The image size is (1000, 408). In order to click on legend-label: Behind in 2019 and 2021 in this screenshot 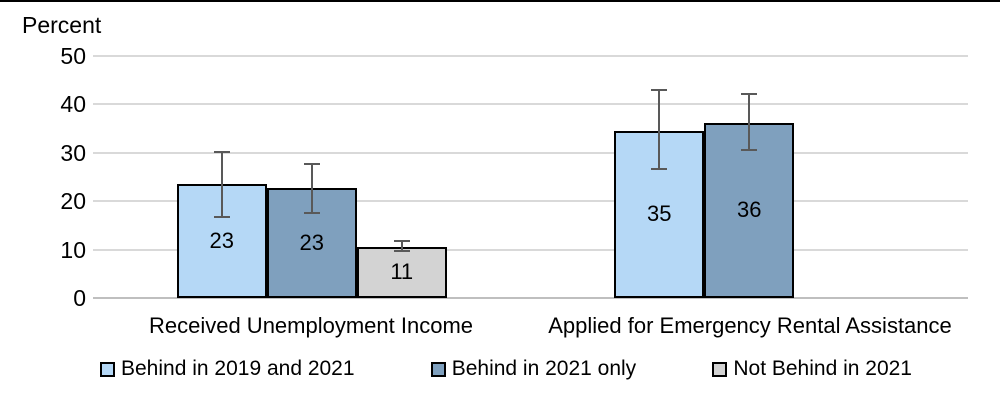, I will do `click(238, 368)`.